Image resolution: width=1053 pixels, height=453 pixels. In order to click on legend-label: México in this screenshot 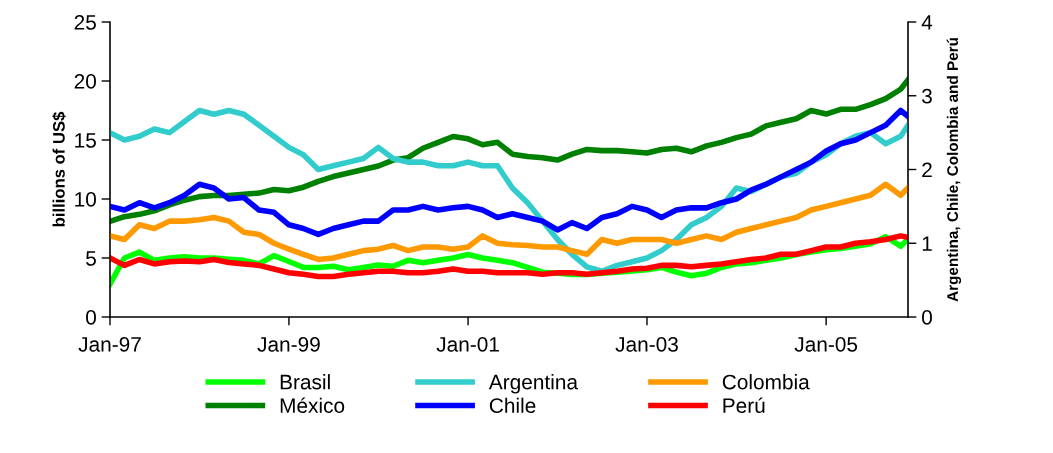, I will do `click(312, 405)`.